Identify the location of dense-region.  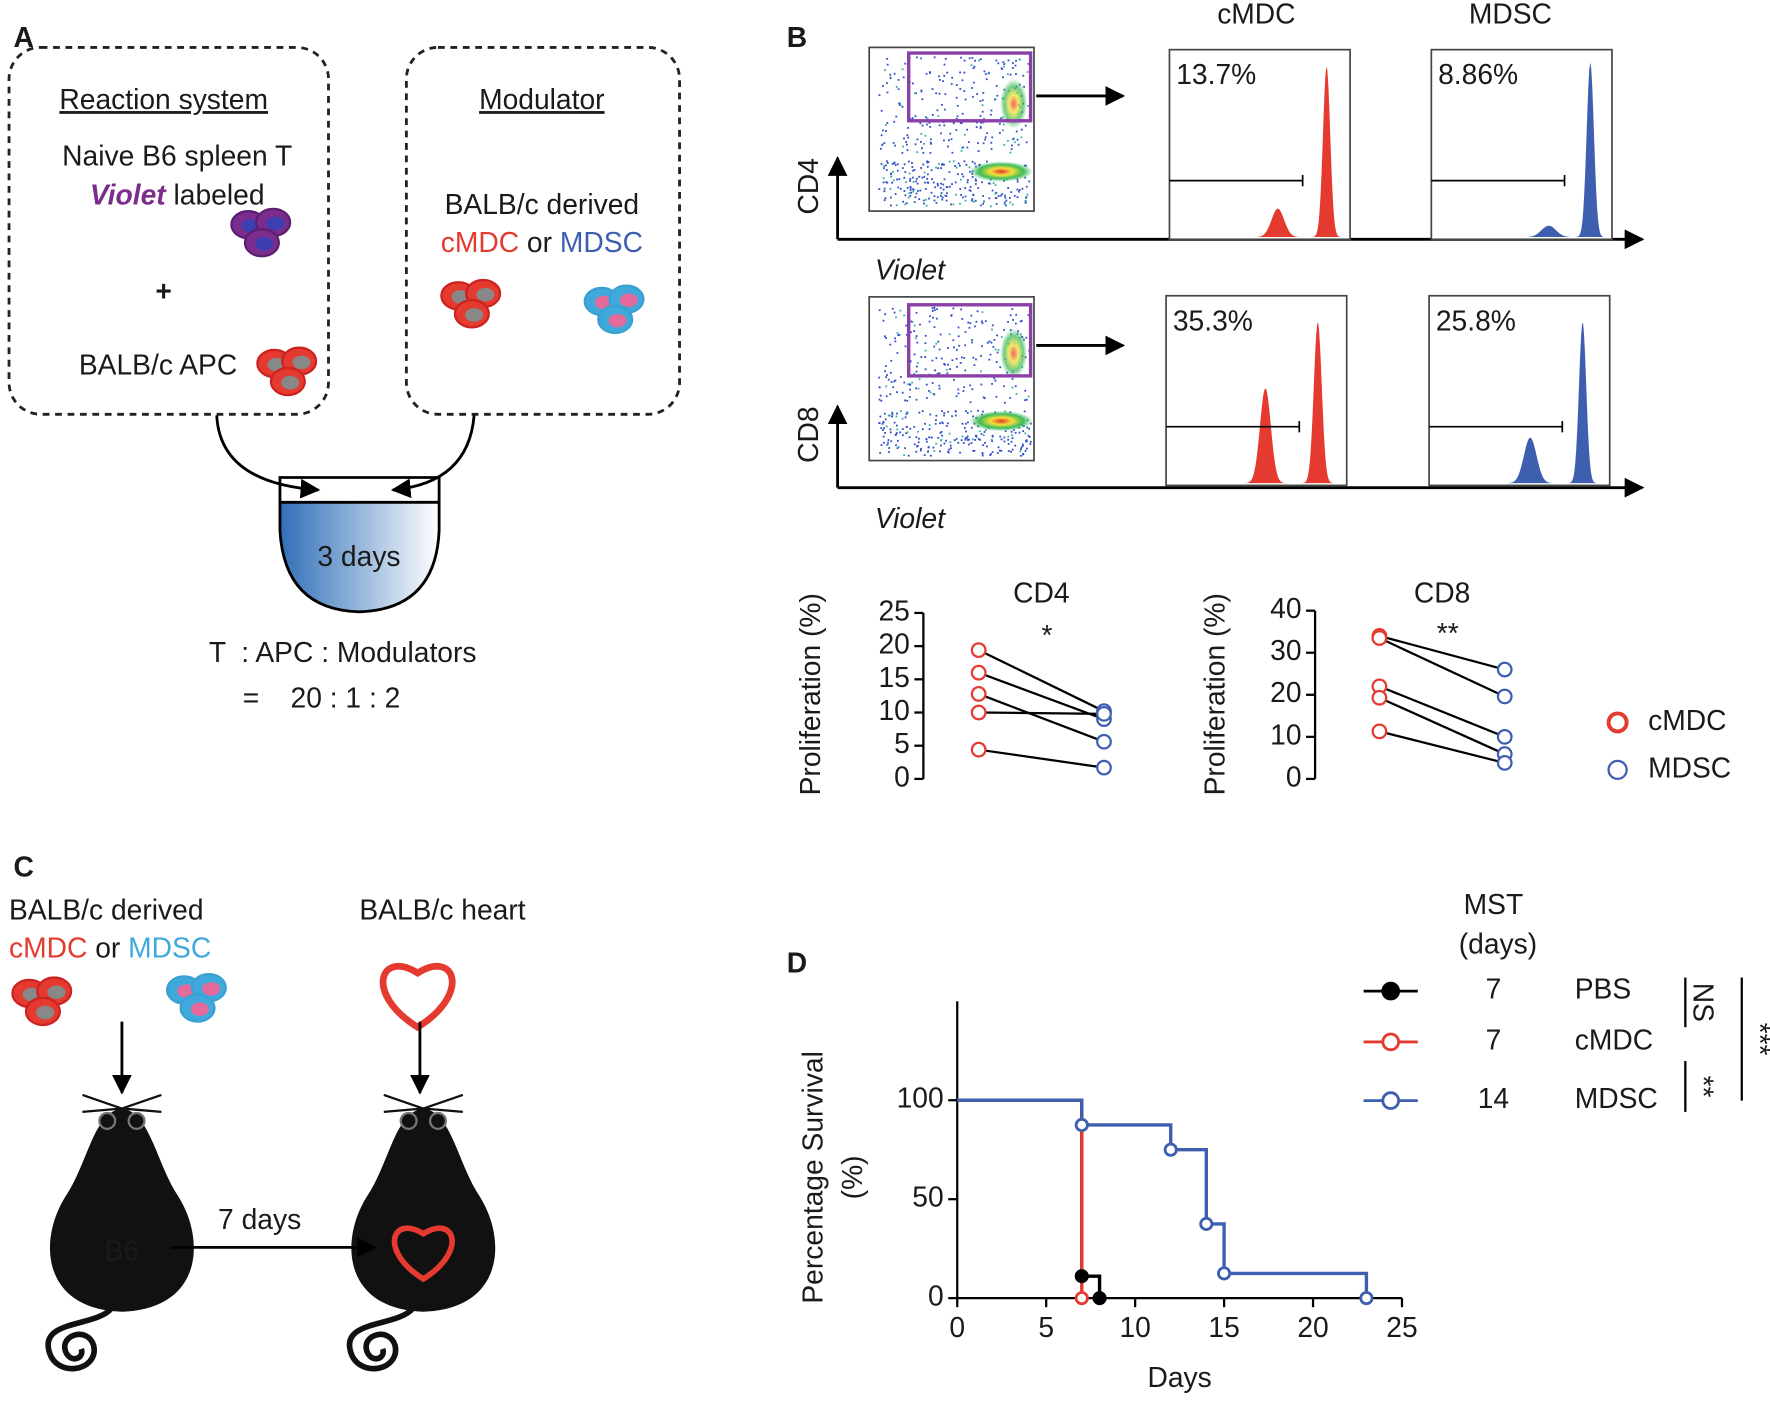
(1014, 104).